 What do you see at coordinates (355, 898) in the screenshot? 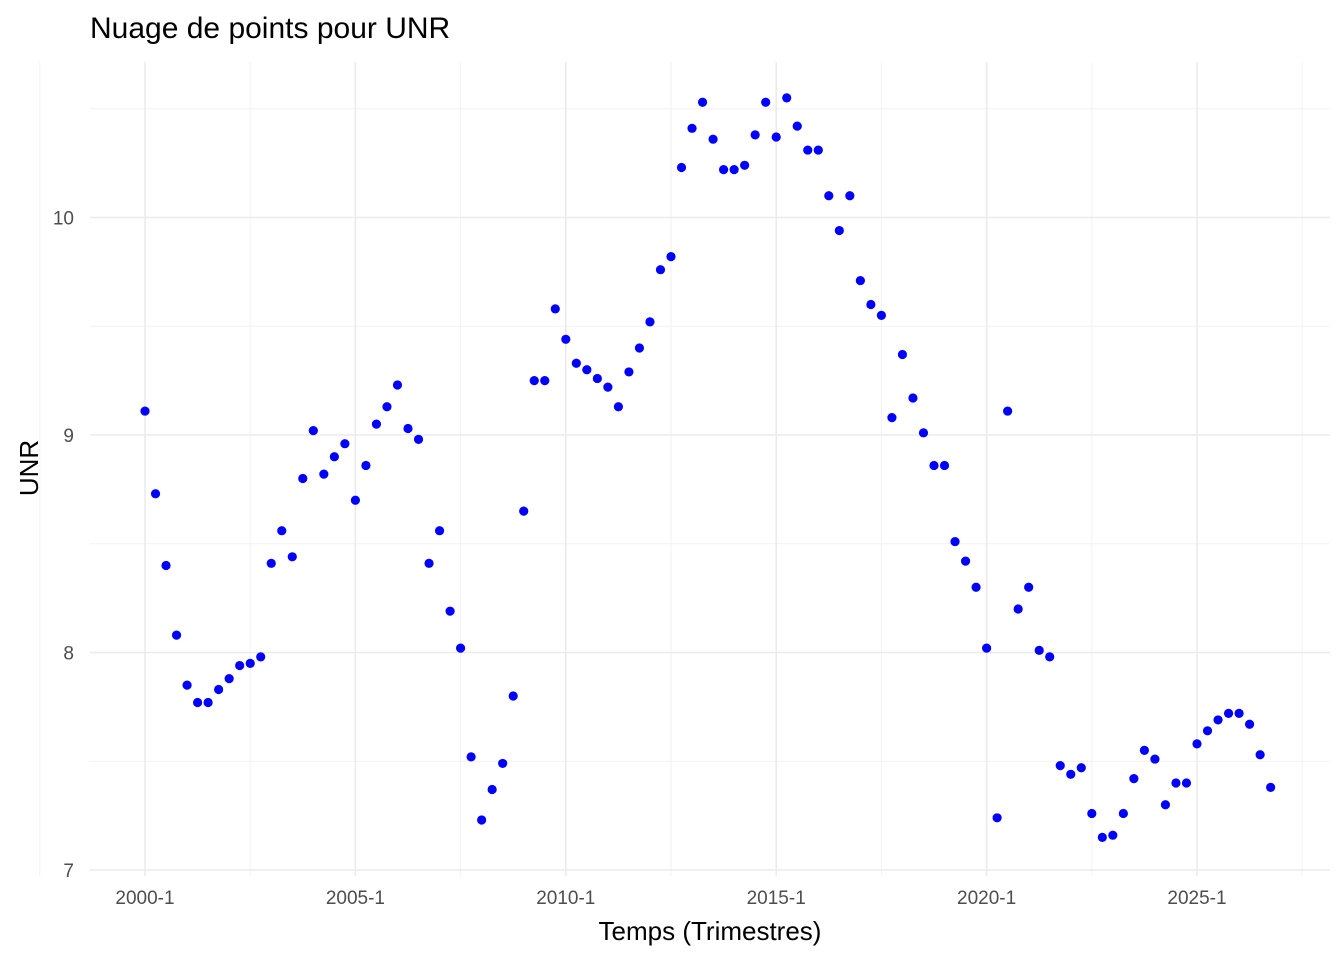
I see `x-tick-label: 2005-1` at bounding box center [355, 898].